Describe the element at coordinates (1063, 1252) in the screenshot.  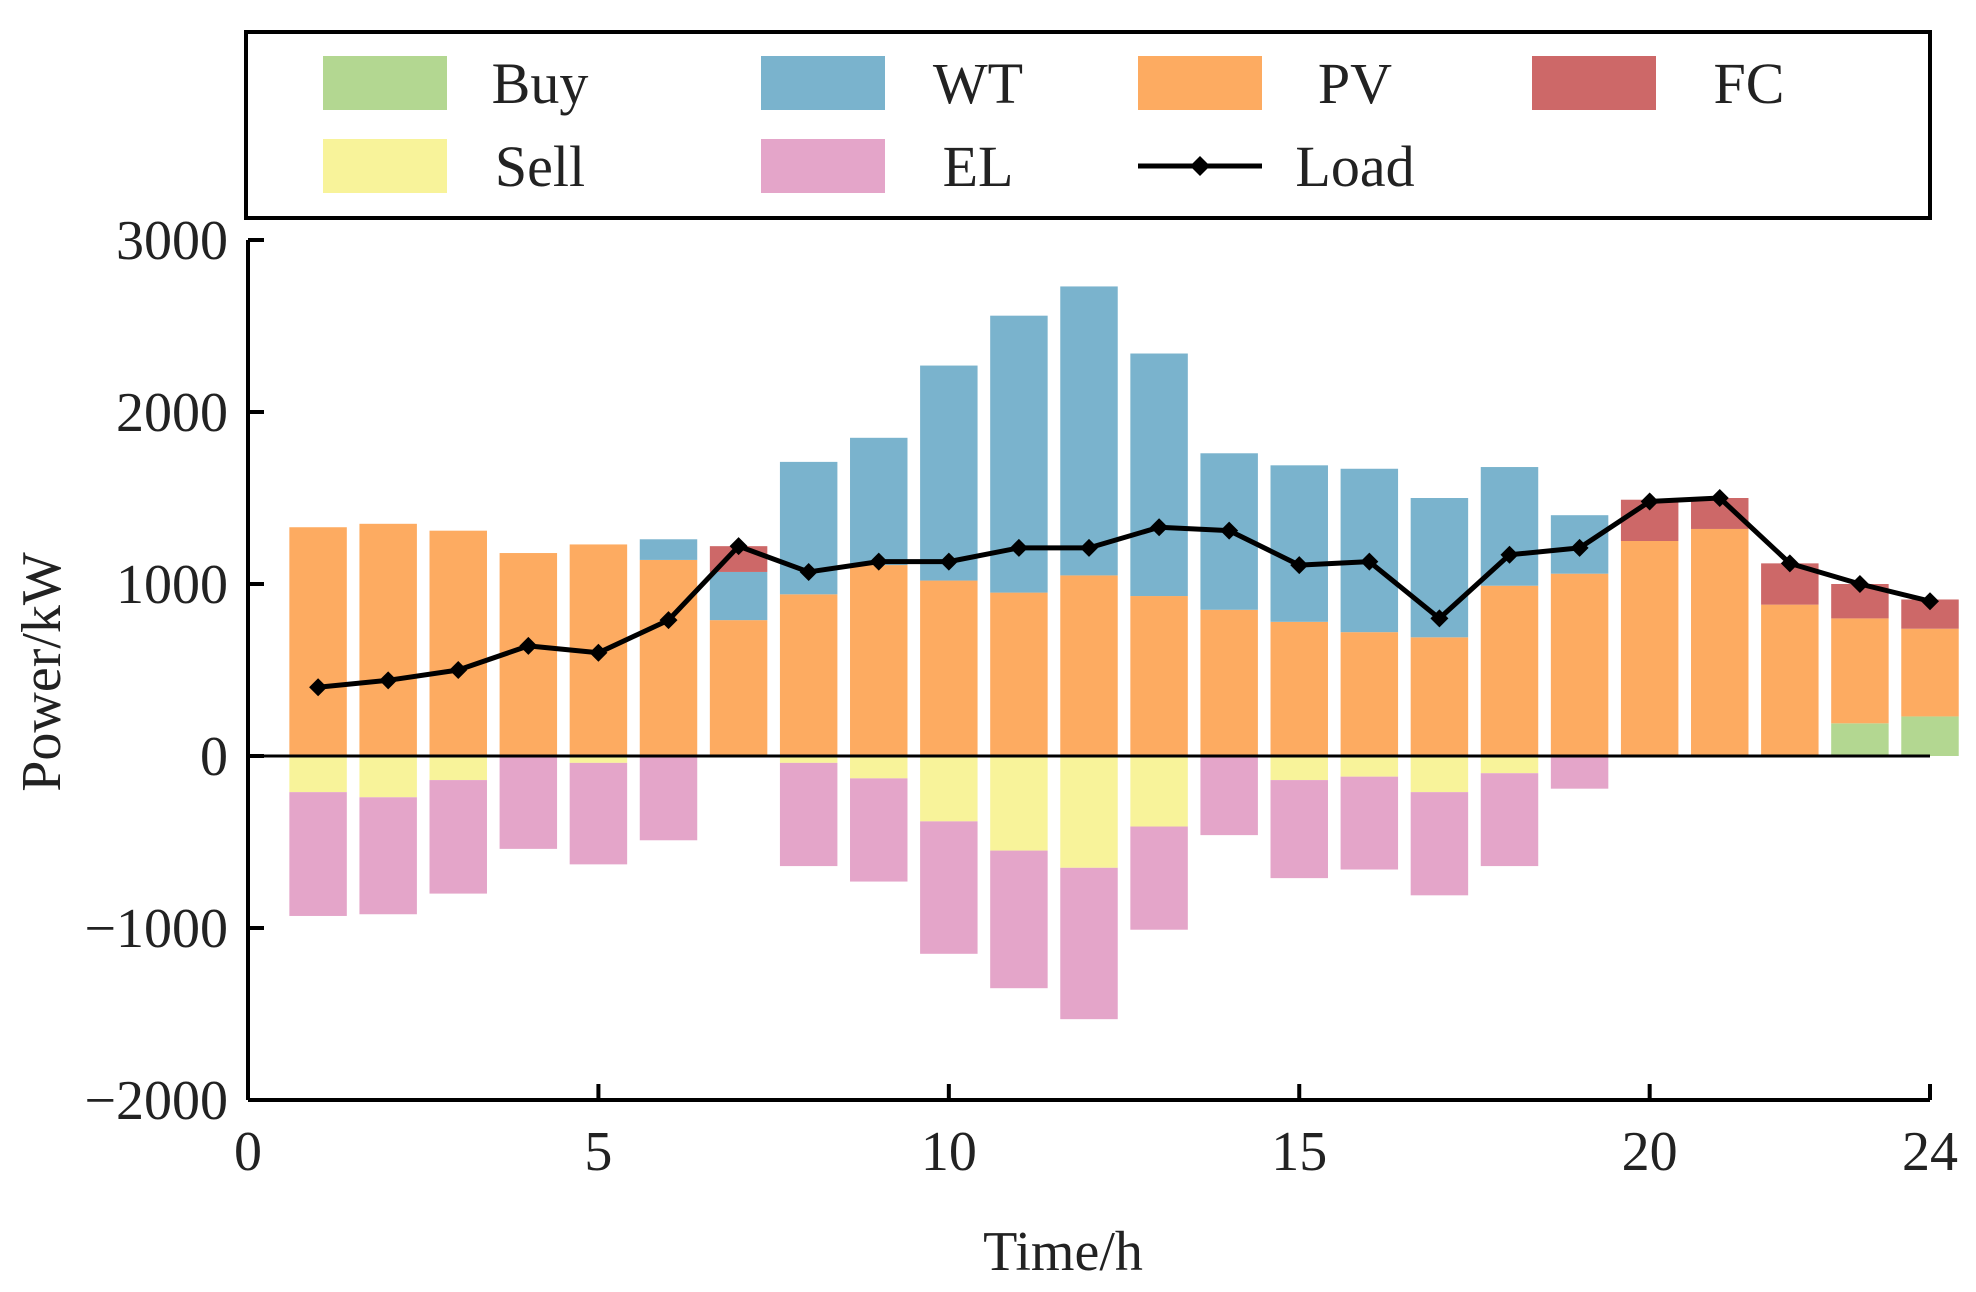
I see `x-axis-label: Time/h` at that location.